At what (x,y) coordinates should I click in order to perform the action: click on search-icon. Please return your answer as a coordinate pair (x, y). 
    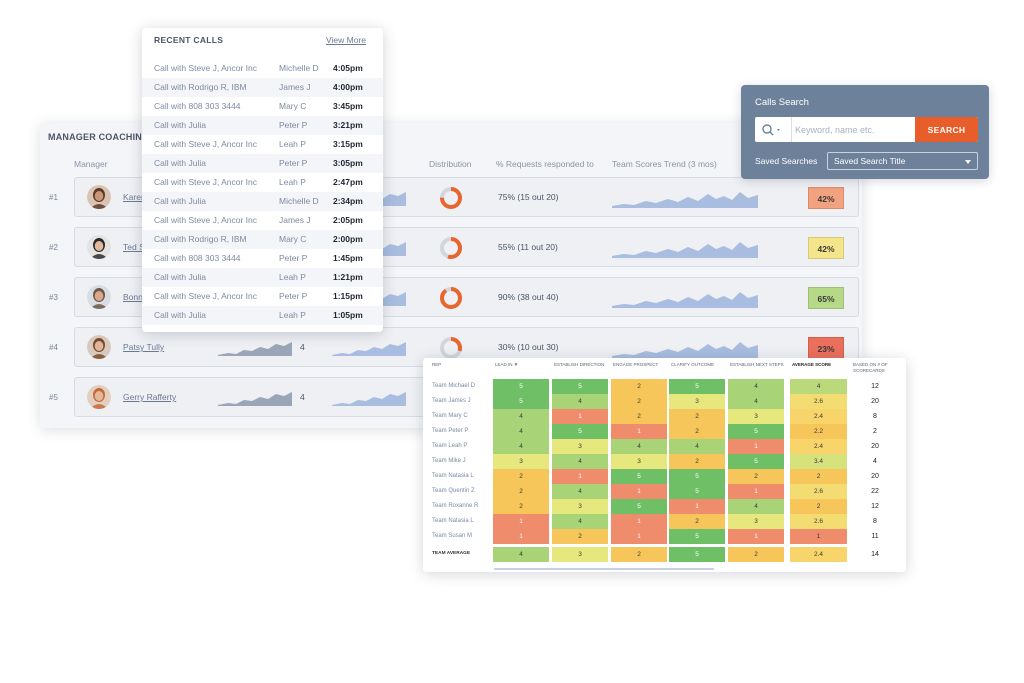
    Looking at the image, I should click on (772, 130).